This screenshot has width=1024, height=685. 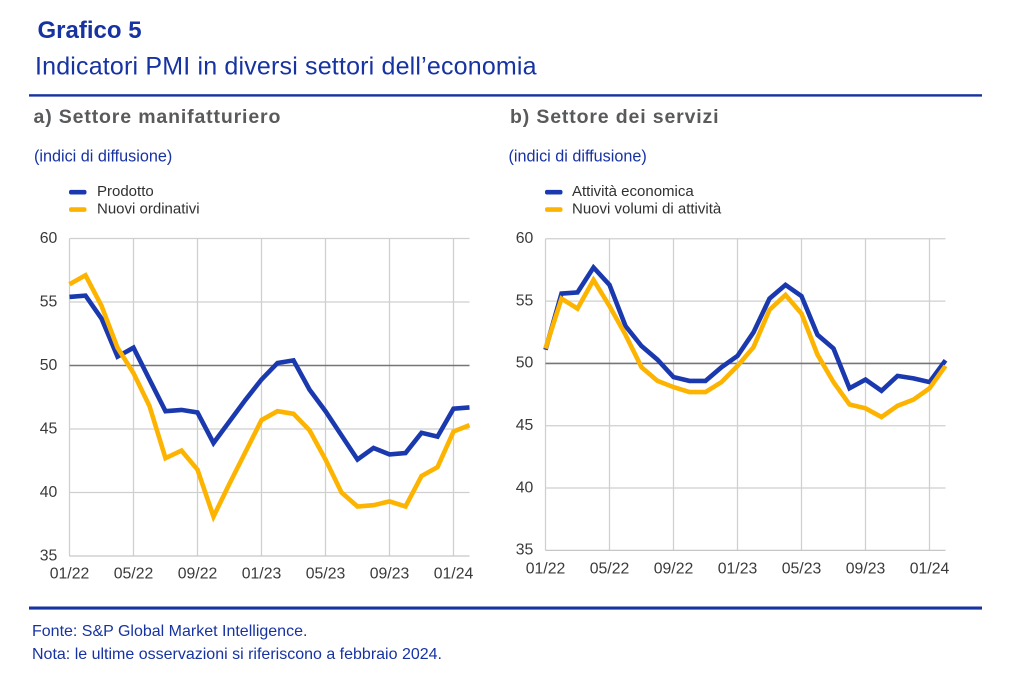 I want to click on svg-text: Prodotto, so click(x=125, y=191).